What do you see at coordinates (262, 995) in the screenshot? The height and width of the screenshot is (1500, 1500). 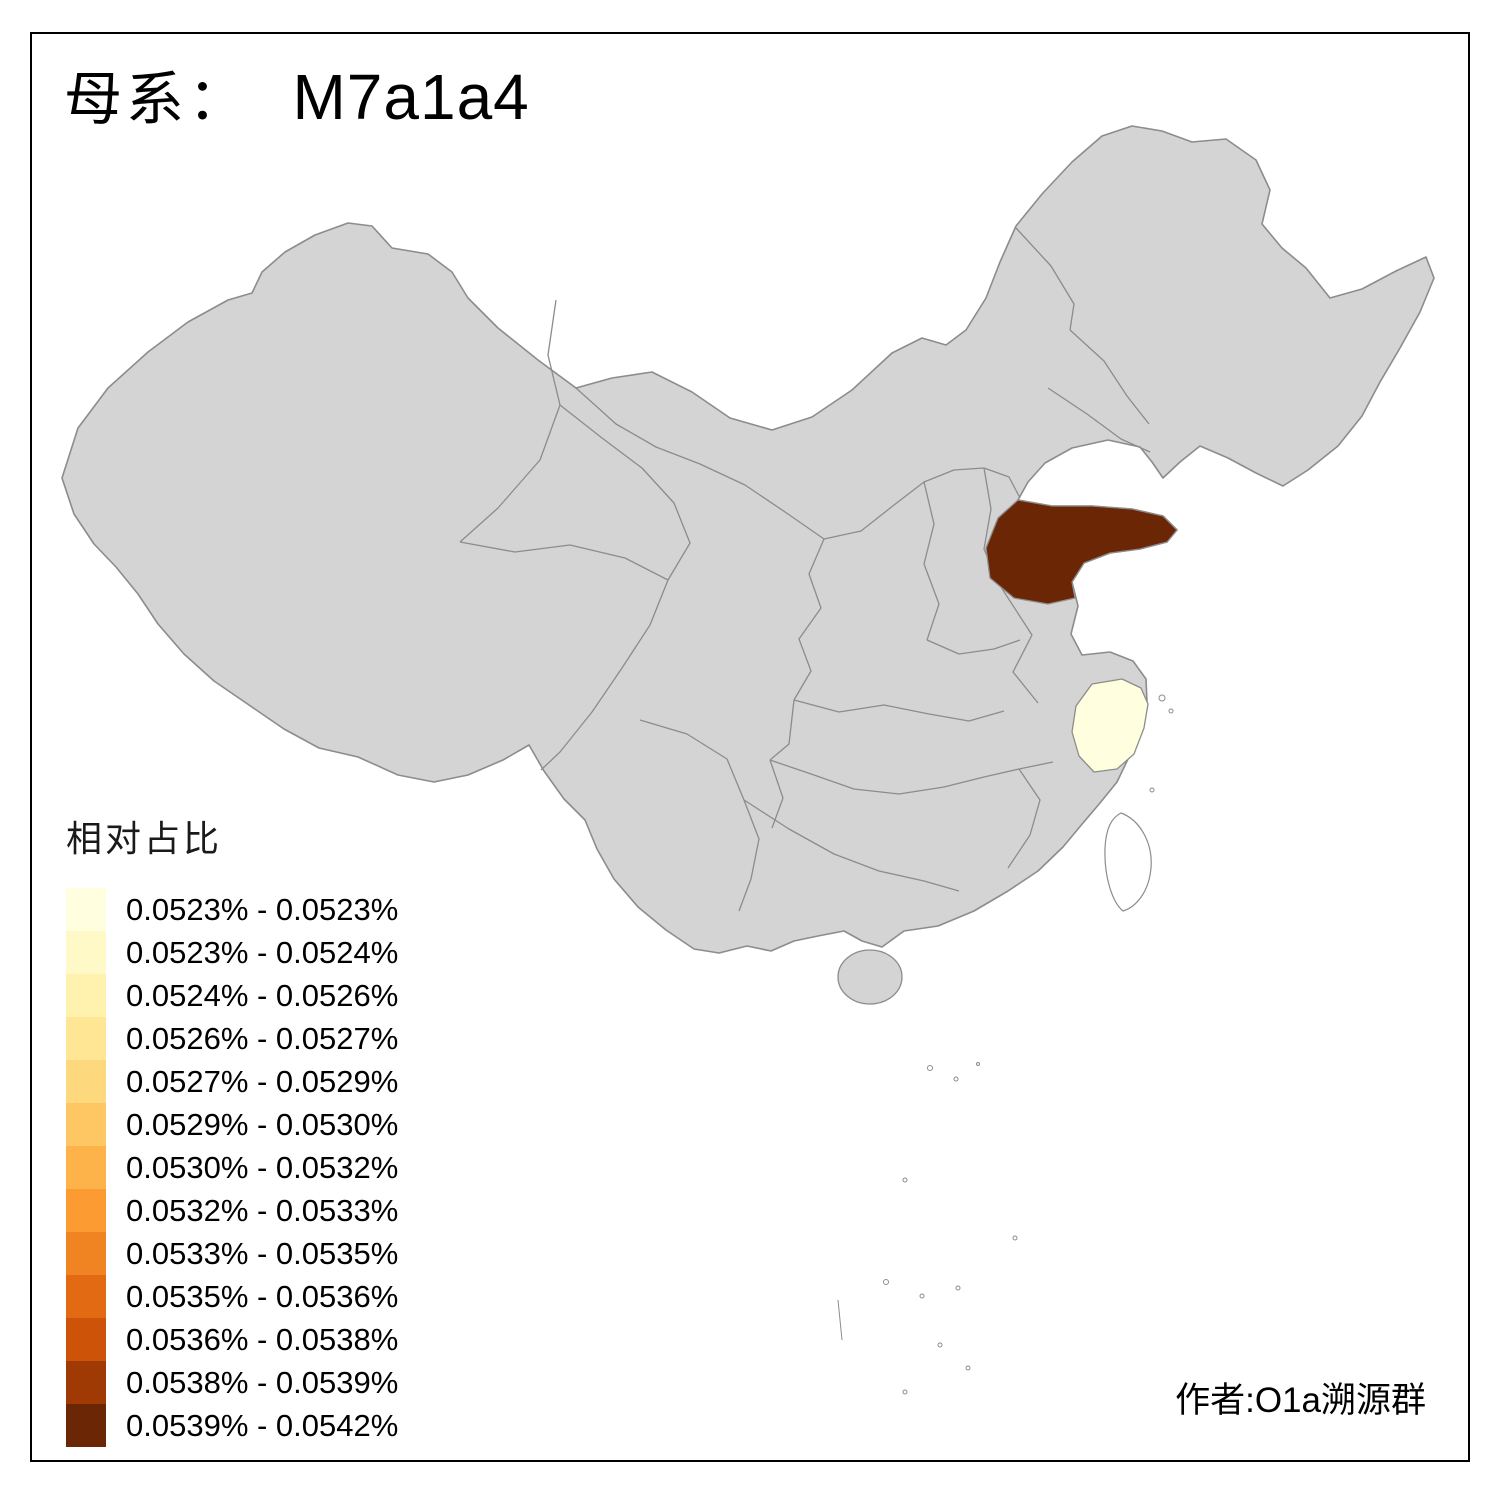 I see `legend-item-label: 0.0524% - 0.0526%` at bounding box center [262, 995].